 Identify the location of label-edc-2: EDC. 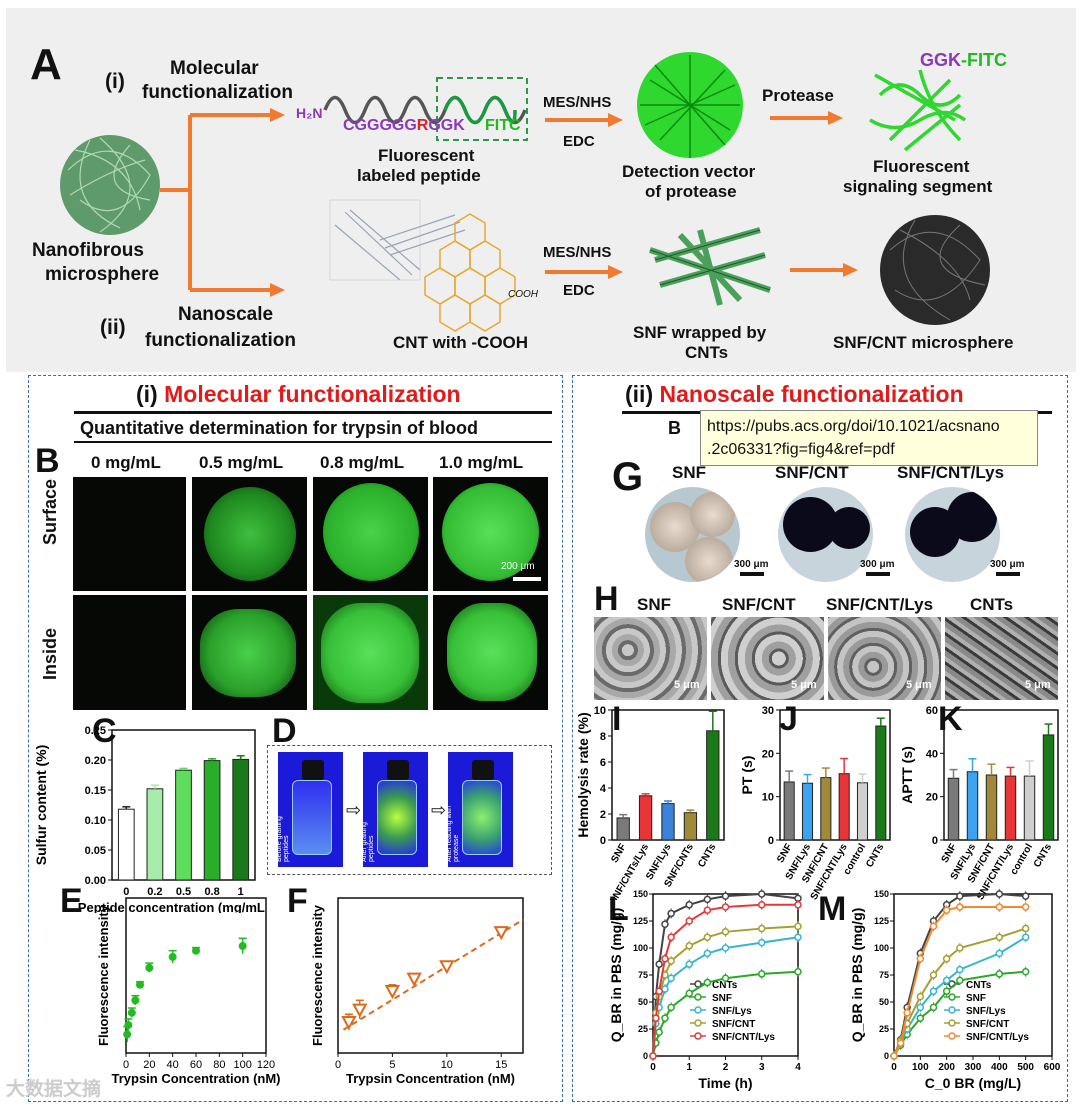
(579, 290).